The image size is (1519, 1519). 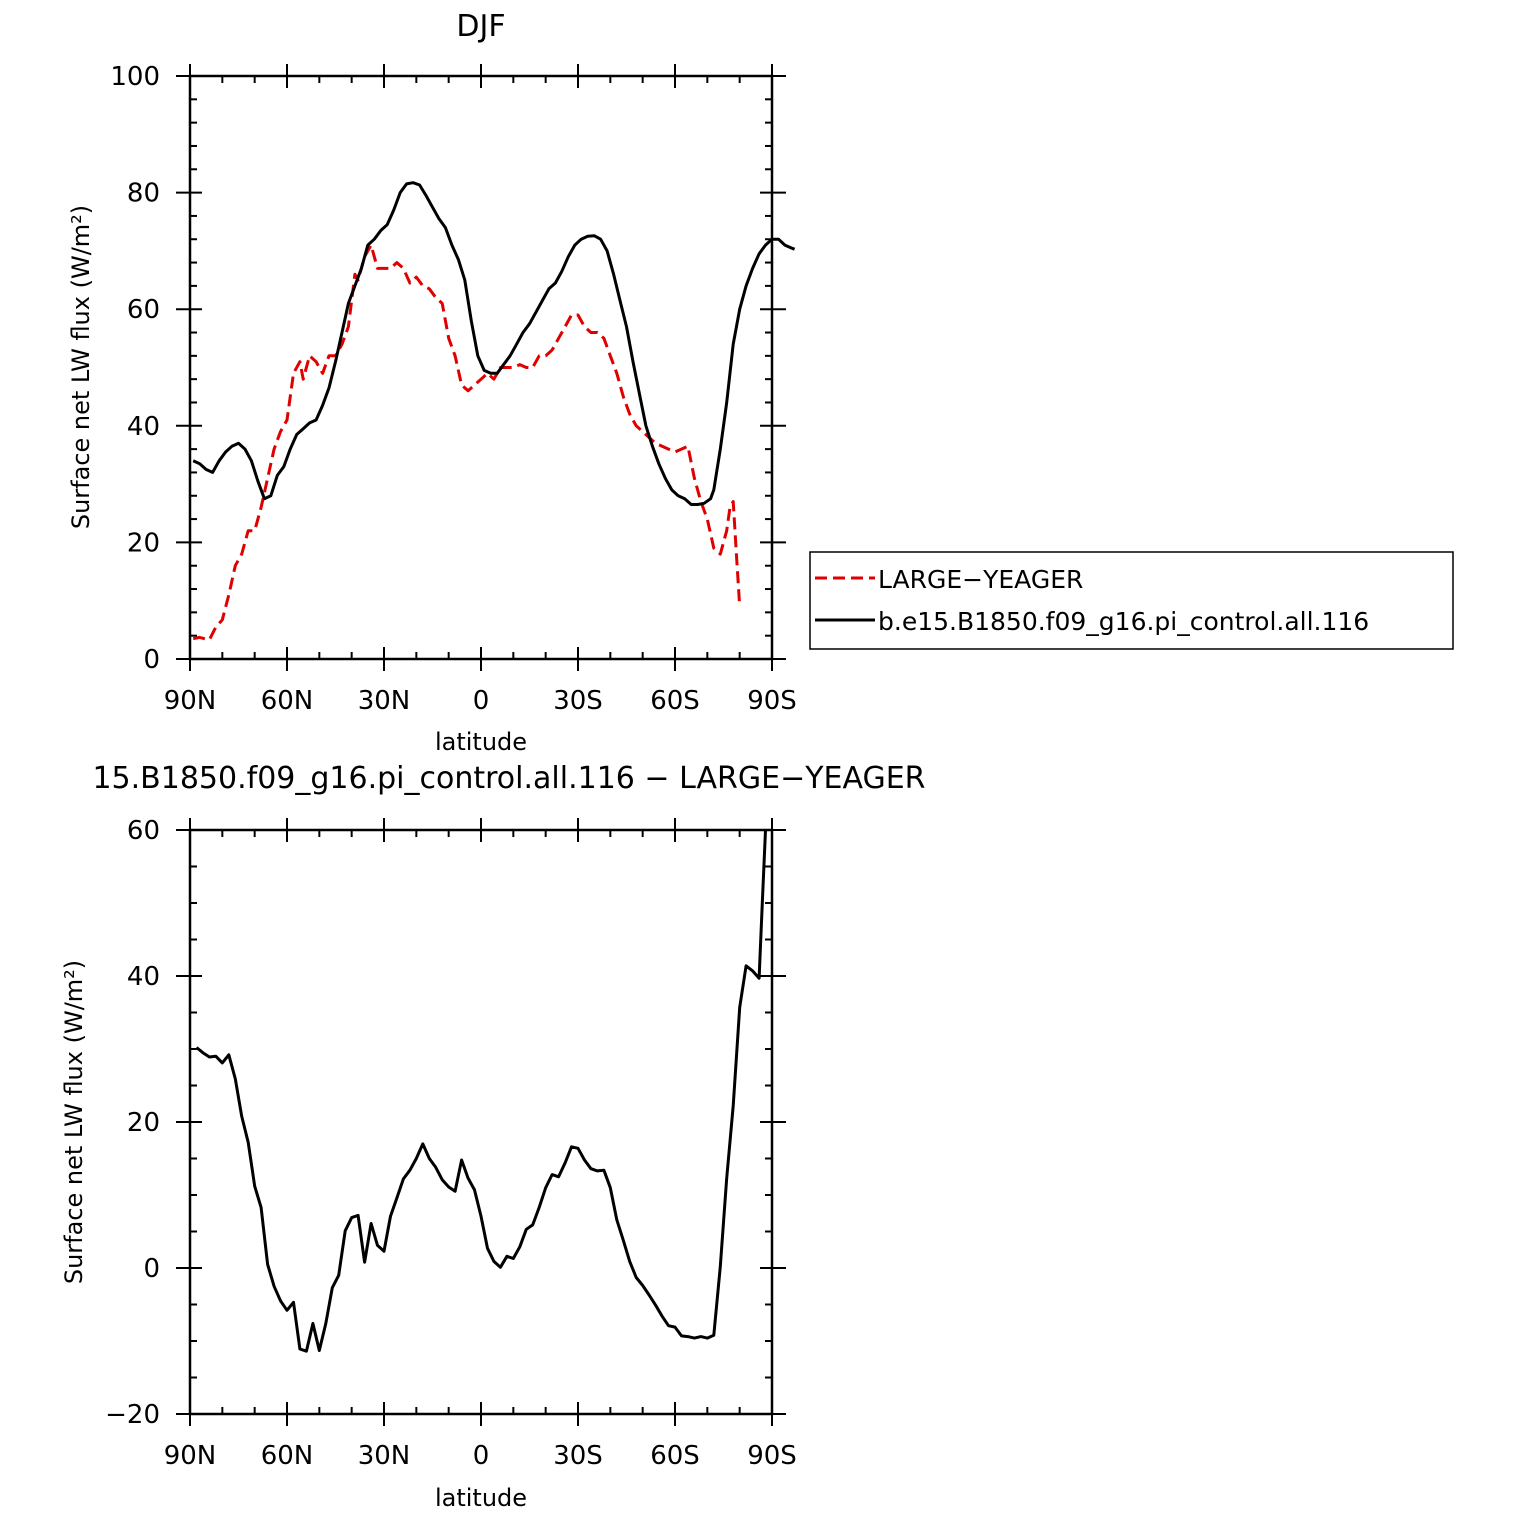 What do you see at coordinates (1123, 621) in the screenshot?
I see `legend-label-pi-control: b.e15.B1850.f09_g16.pi_control.all.116` at bounding box center [1123, 621].